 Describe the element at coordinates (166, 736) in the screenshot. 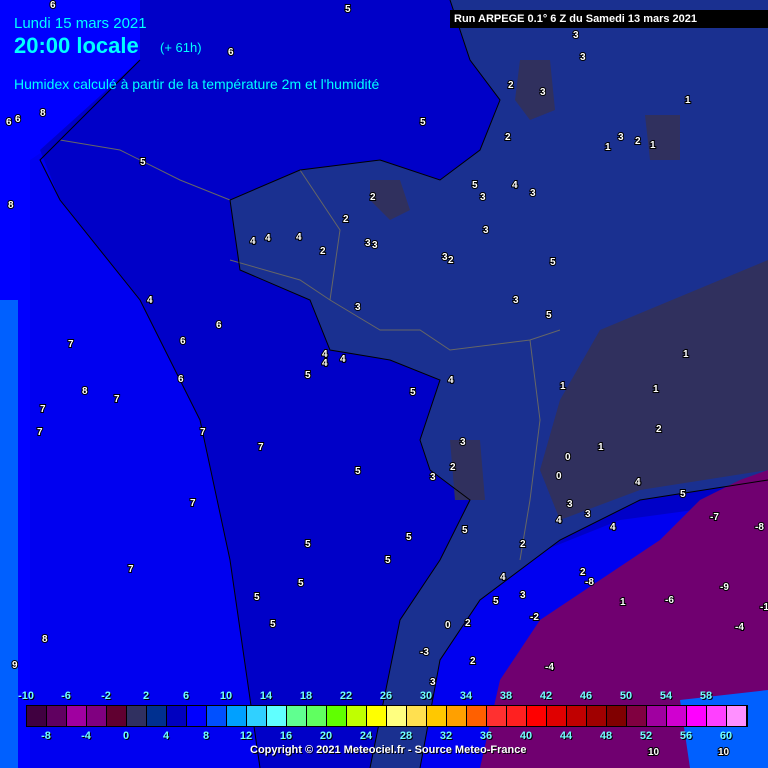

I see `legend-label-bottom: 4` at that location.